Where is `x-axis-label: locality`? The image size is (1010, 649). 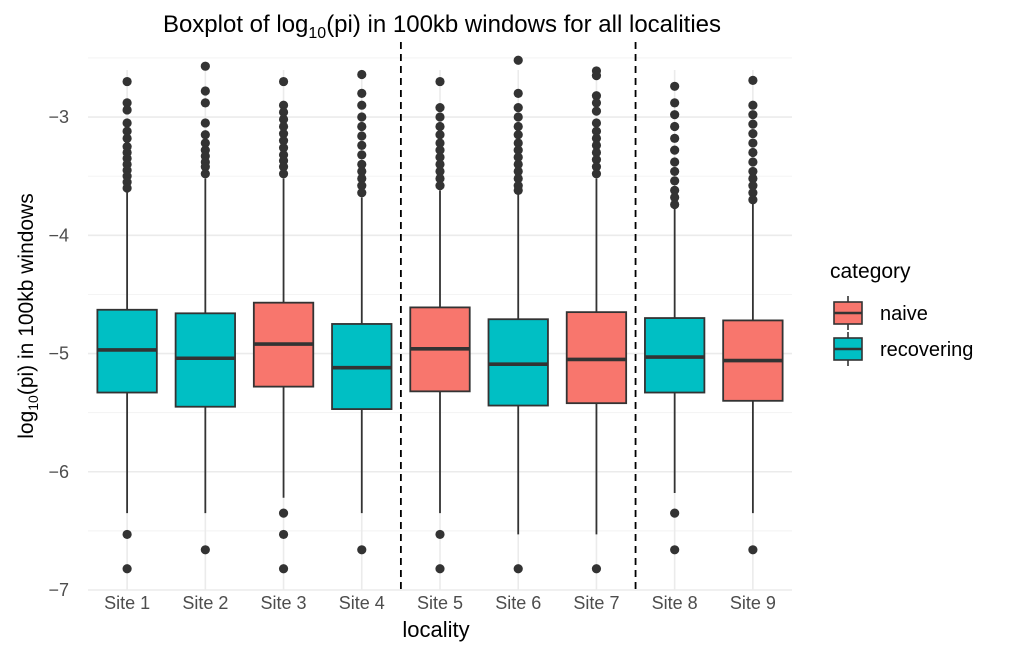 x-axis-label: locality is located at coordinates (435, 629).